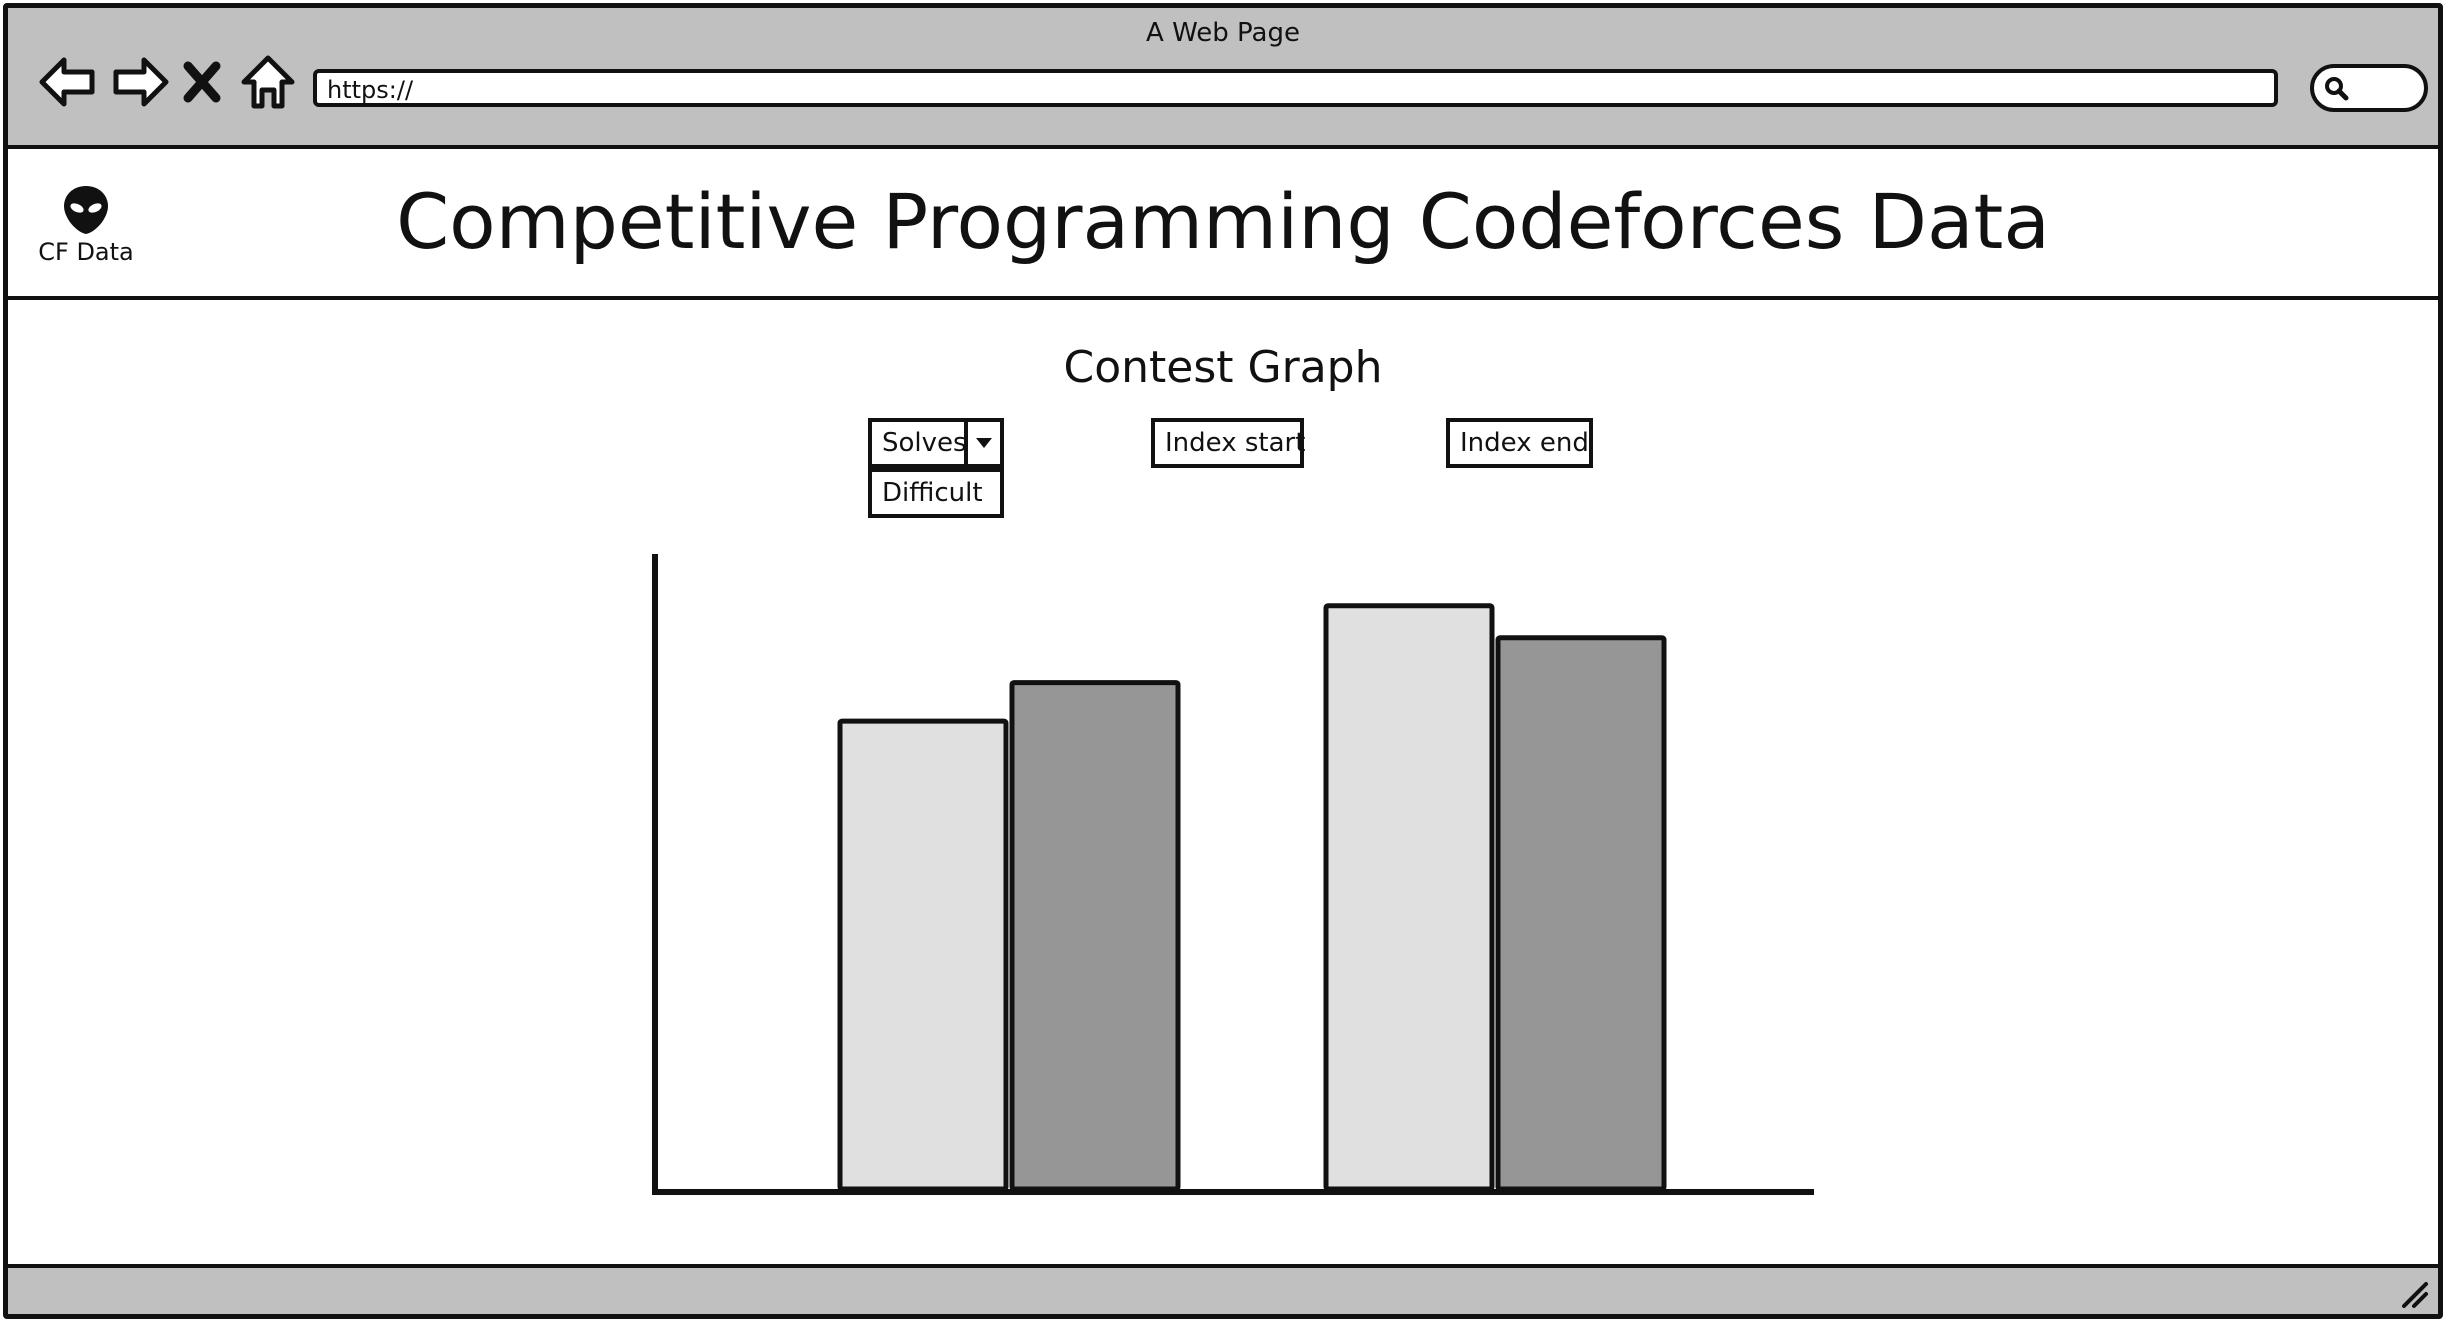  I want to click on resize-grip-icon, so click(2413, 1293).